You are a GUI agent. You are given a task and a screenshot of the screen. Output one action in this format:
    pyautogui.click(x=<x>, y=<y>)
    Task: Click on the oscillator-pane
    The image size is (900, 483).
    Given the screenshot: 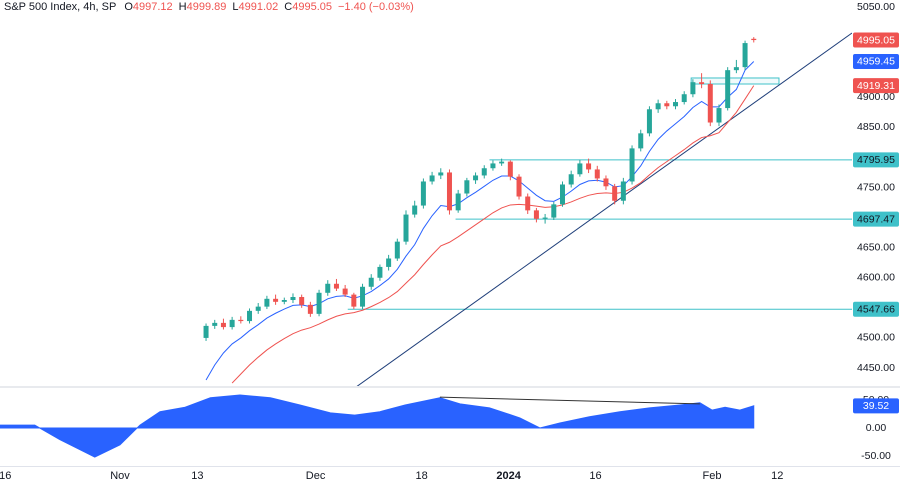 What is the action you would take?
    pyautogui.click(x=377, y=426)
    